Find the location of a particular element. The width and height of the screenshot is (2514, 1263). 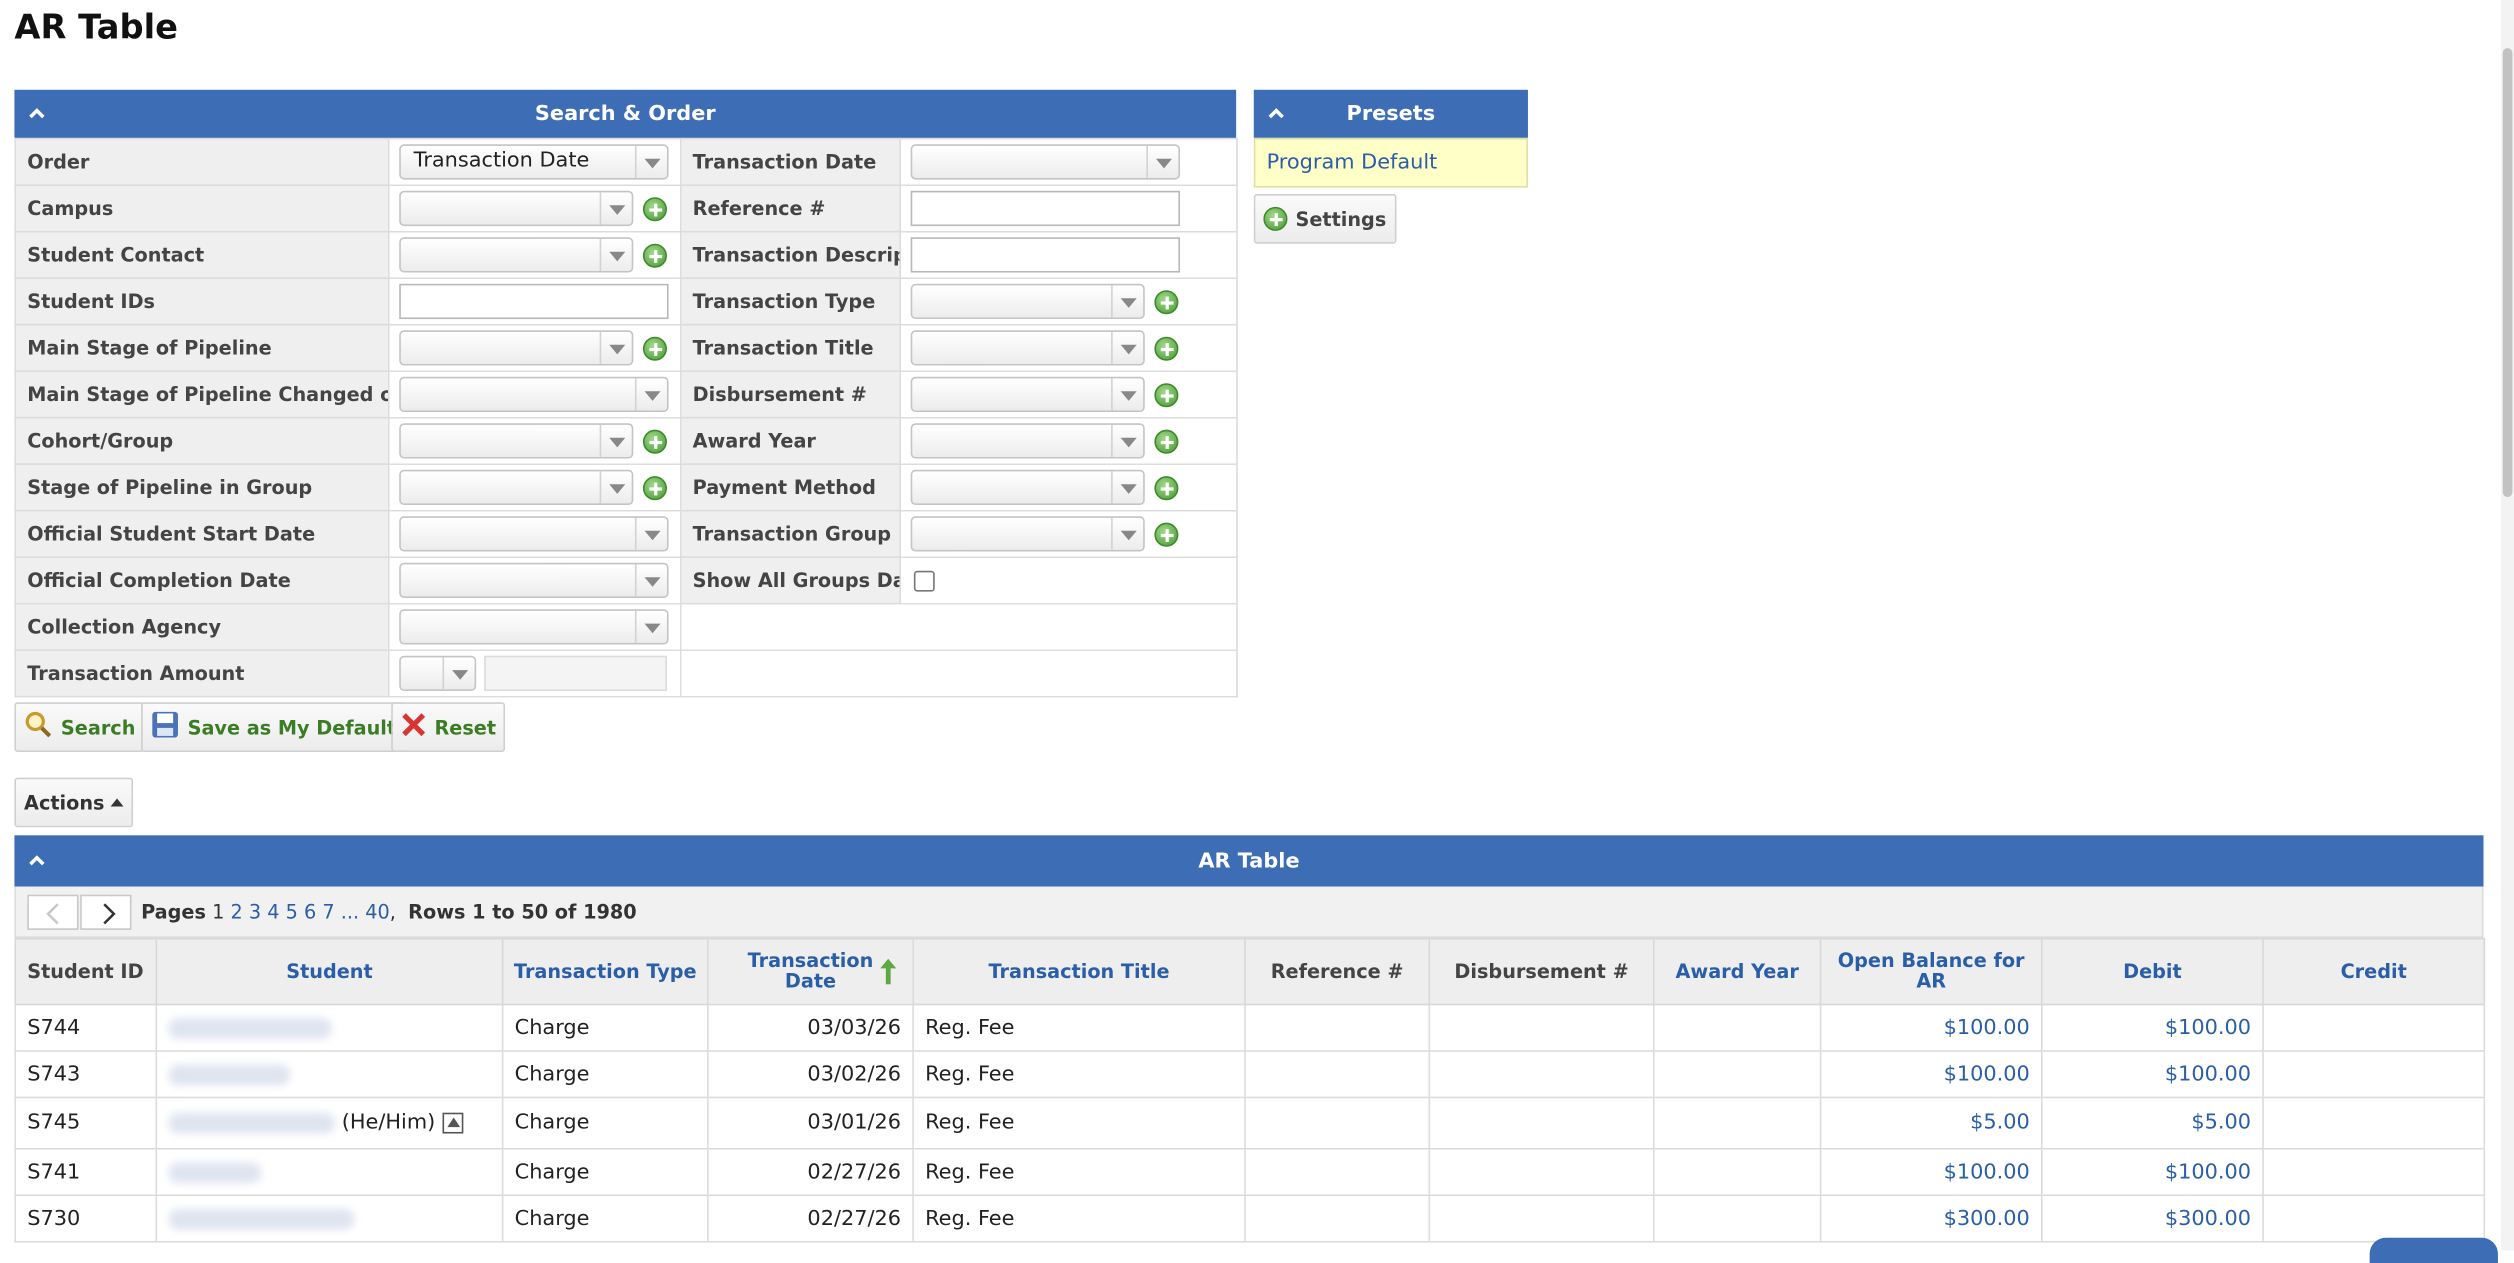

save-default-button: Save as My Default is located at coordinates (273, 727).